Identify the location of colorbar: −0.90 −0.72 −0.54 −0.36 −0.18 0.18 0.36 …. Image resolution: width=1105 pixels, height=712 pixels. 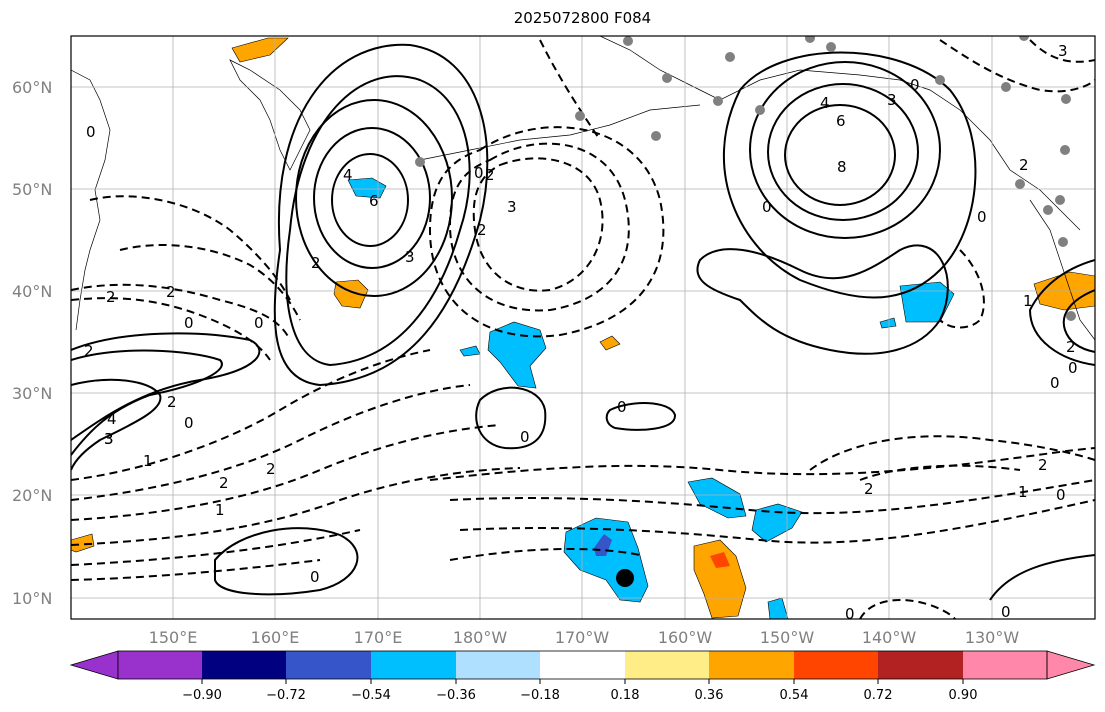
(582, 676).